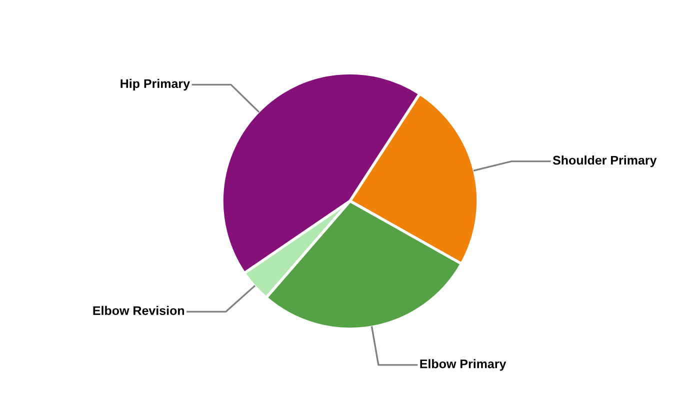 This screenshot has height=400, width=700. I want to click on slice-label: Elbow Revision, so click(138, 311).